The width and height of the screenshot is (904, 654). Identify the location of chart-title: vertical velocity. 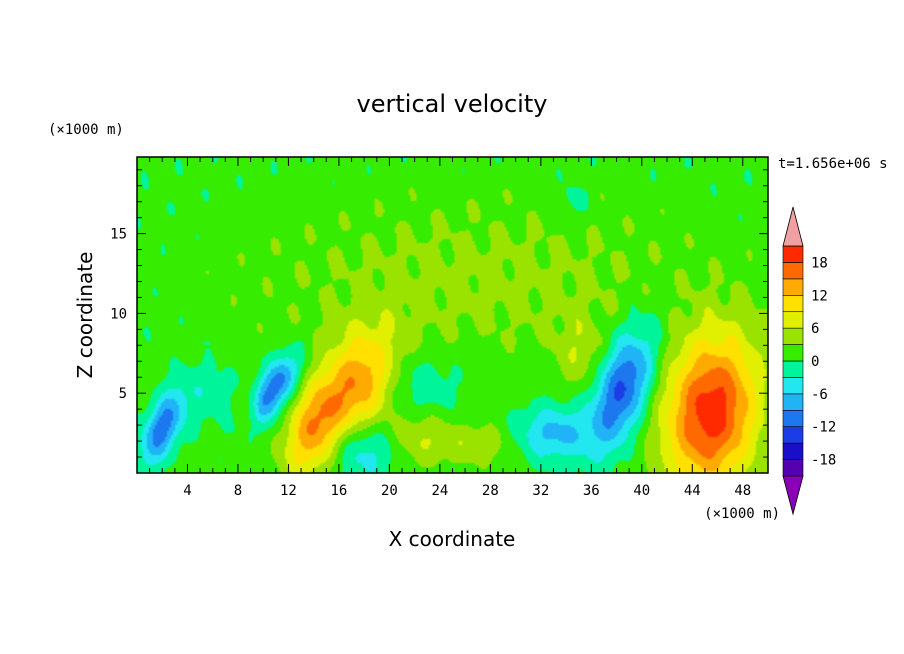
(452, 104).